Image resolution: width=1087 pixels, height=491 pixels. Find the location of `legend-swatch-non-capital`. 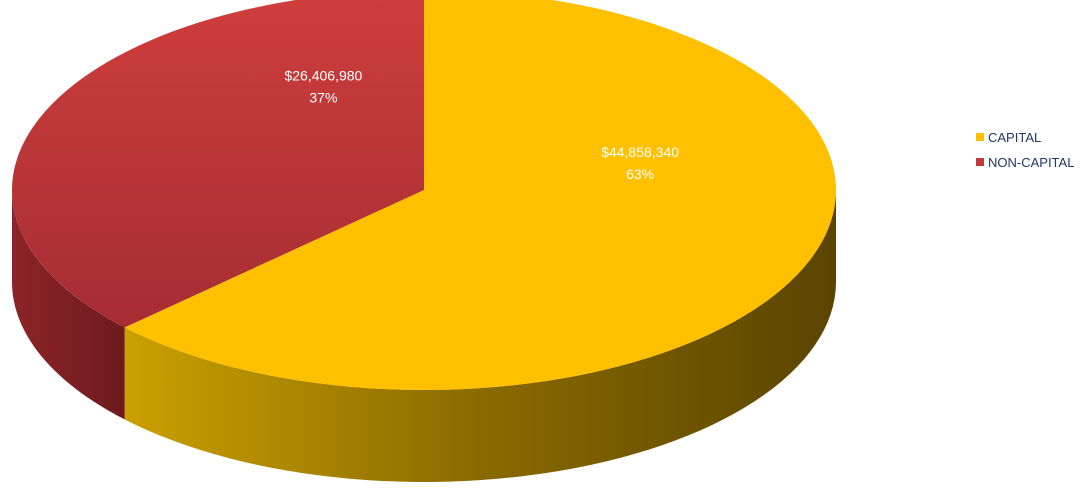

legend-swatch-non-capital is located at coordinates (980, 162).